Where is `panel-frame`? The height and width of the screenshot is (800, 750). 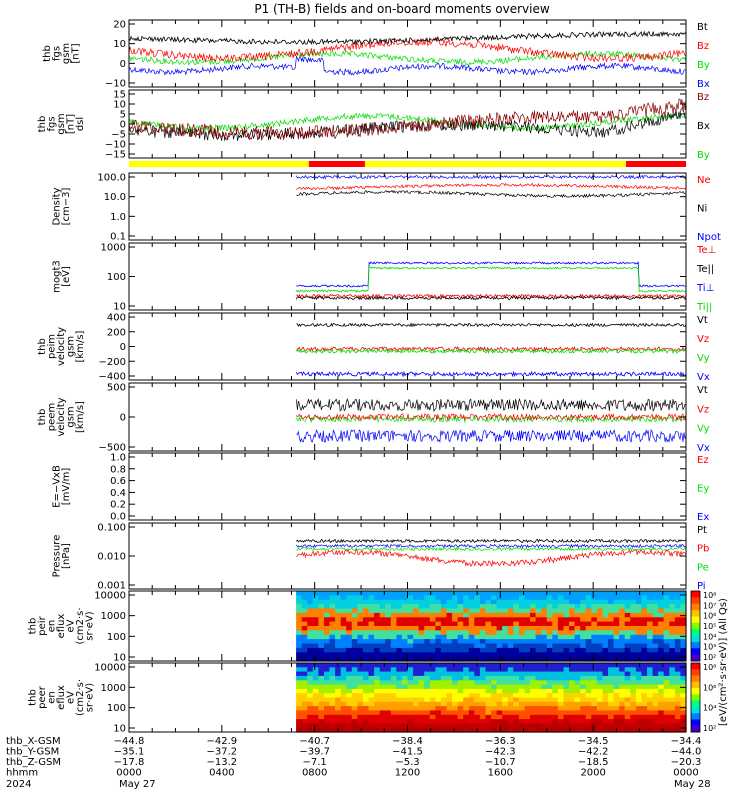
panel-frame is located at coordinates (407, 276).